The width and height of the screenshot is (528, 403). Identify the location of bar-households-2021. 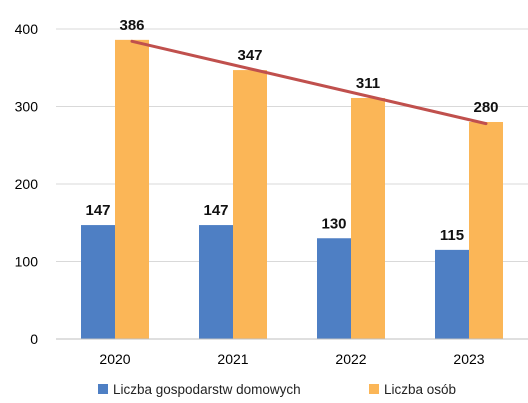
(216, 282).